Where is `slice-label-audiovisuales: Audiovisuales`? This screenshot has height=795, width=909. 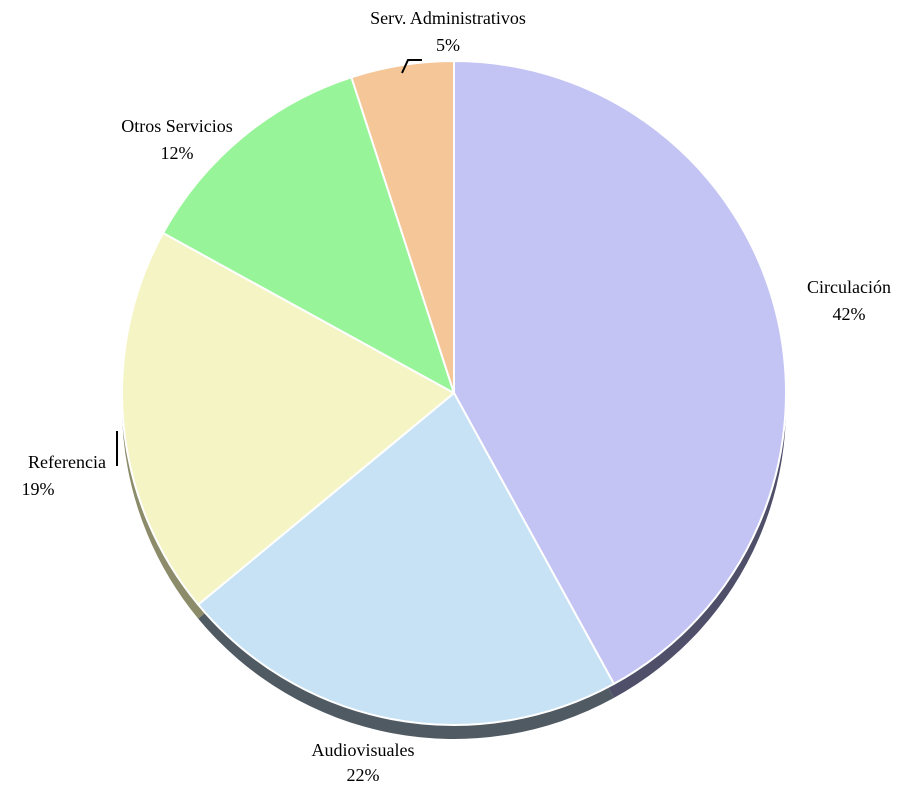 slice-label-audiovisuales: Audiovisuales is located at coordinates (363, 750).